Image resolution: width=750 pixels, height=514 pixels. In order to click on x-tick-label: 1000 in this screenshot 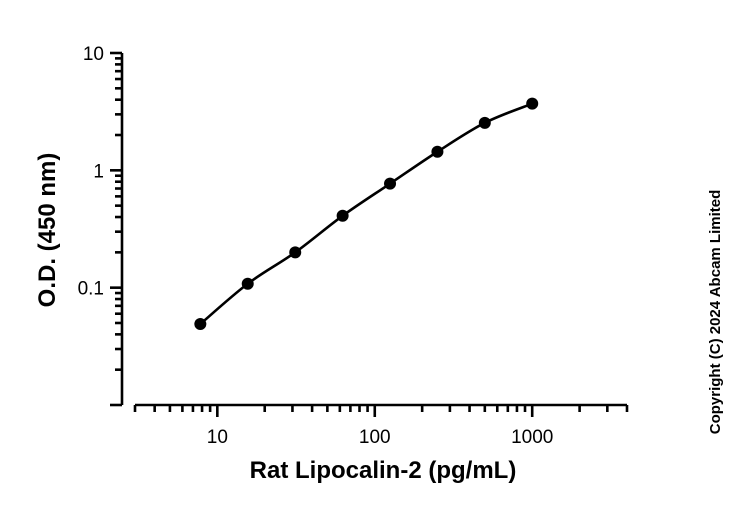, I will do `click(532, 437)`.